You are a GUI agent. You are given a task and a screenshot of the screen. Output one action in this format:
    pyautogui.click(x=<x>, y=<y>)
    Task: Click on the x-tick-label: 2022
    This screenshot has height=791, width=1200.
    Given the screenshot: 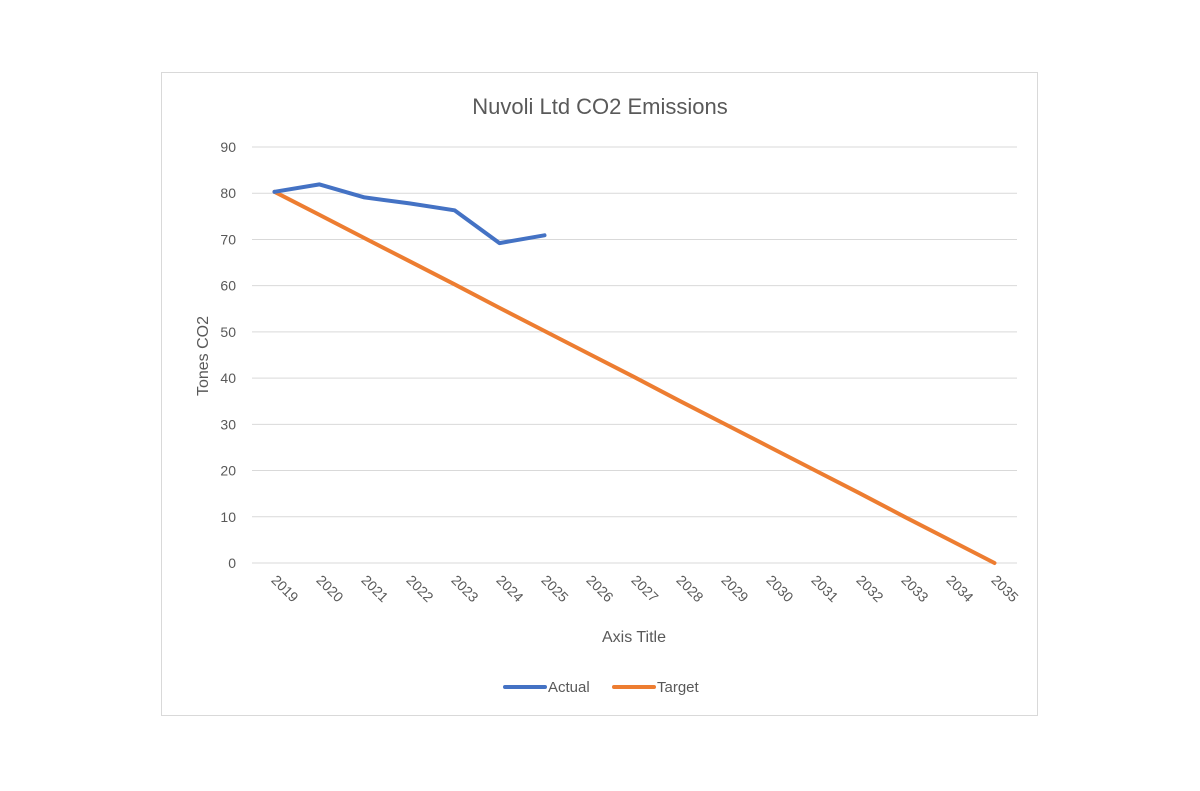 What is the action you would take?
    pyautogui.click(x=419, y=588)
    